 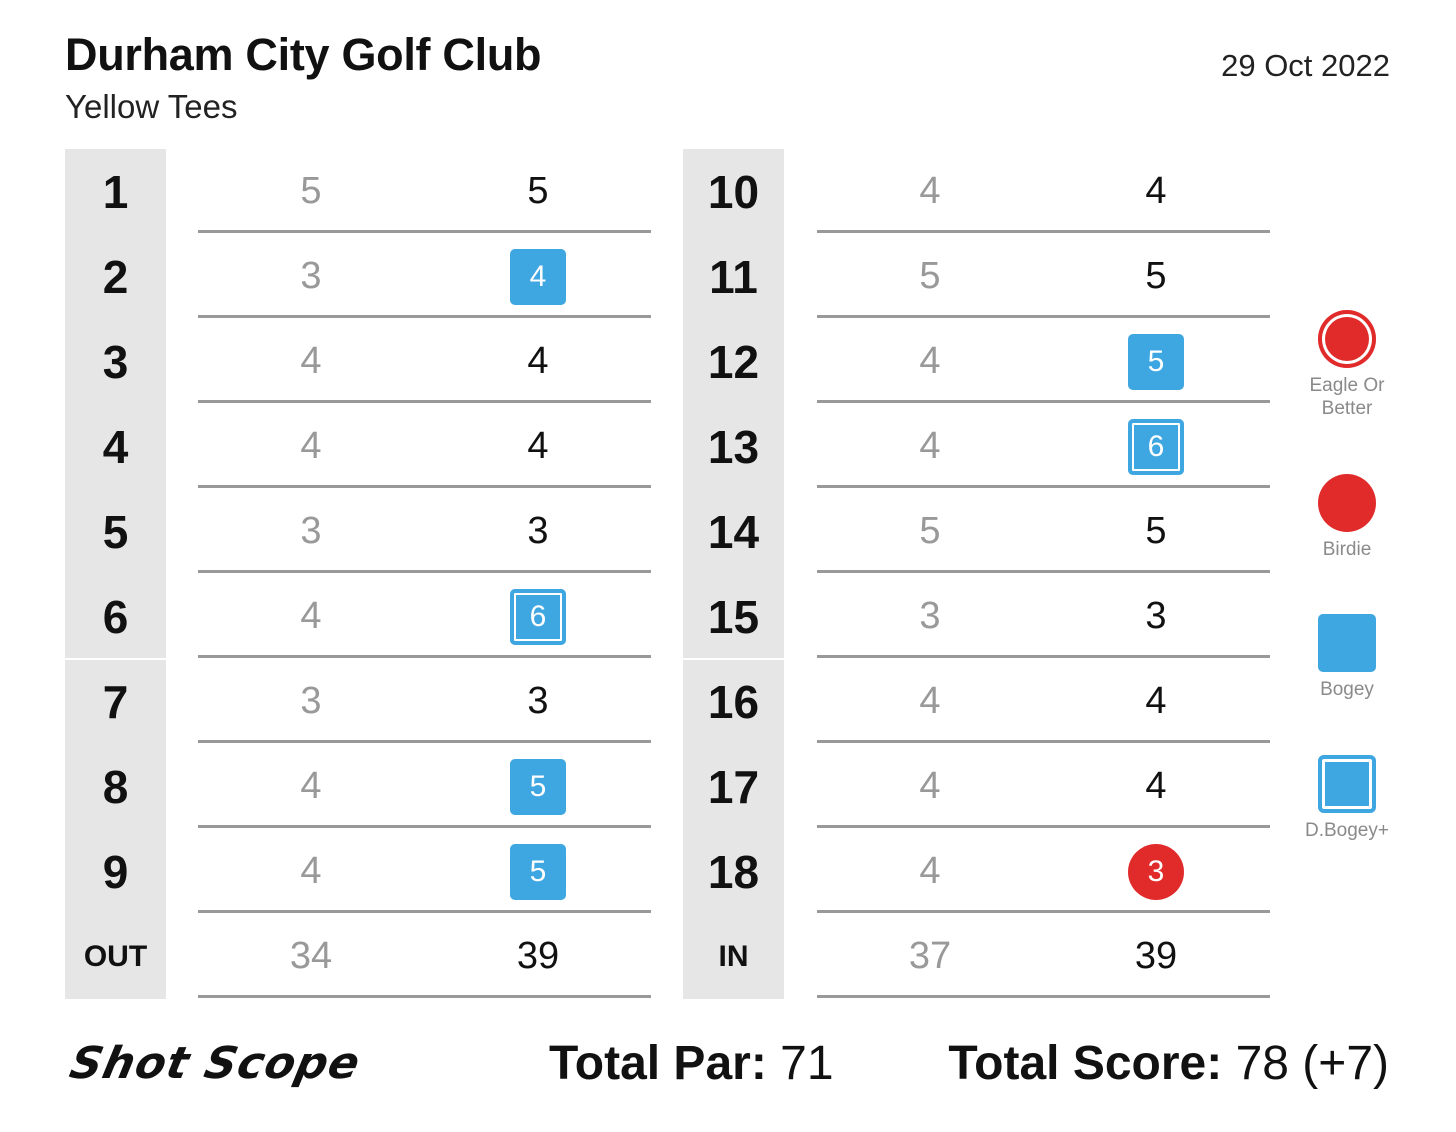 I want to click on hole-number: 13, so click(x=733, y=446).